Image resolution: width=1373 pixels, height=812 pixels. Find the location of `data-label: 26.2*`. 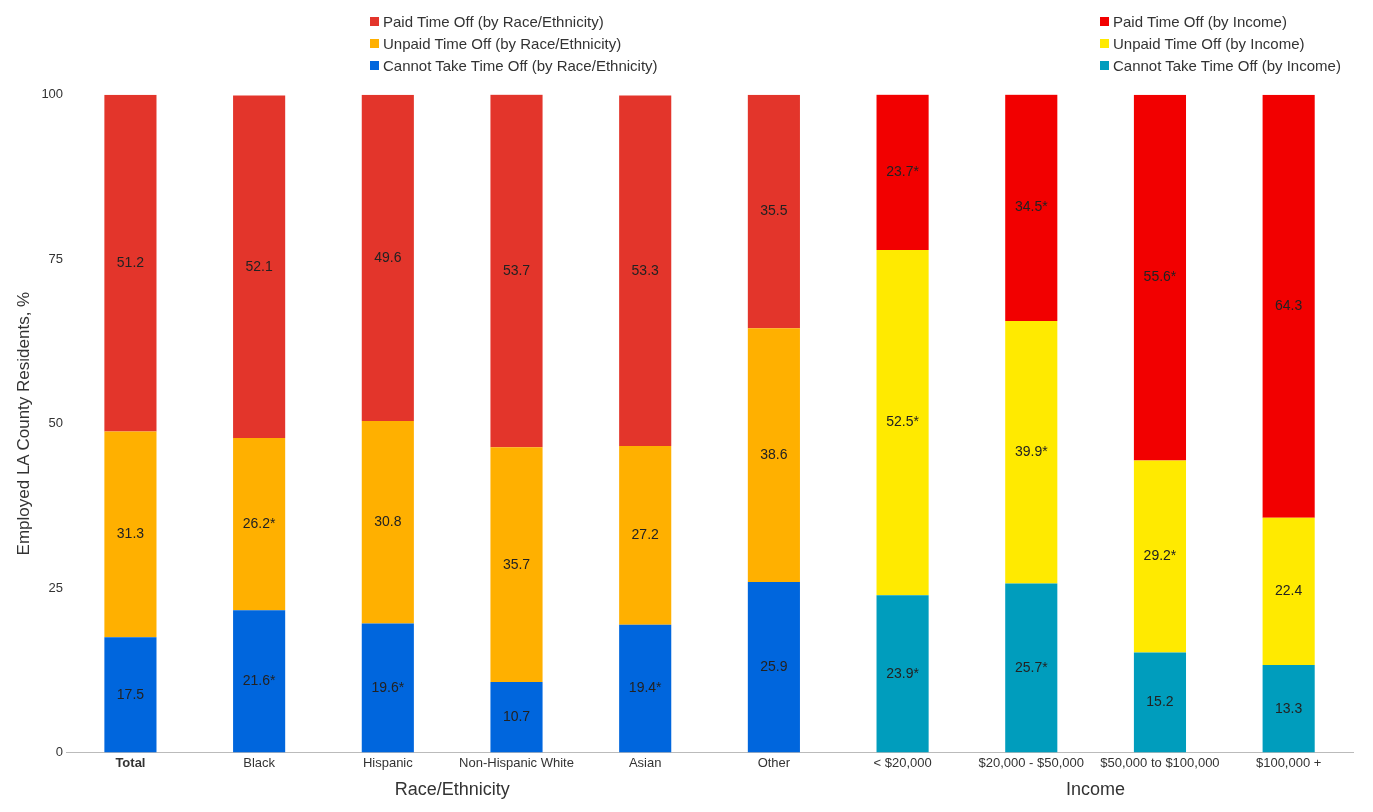

data-label: 26.2* is located at coordinates (259, 523).